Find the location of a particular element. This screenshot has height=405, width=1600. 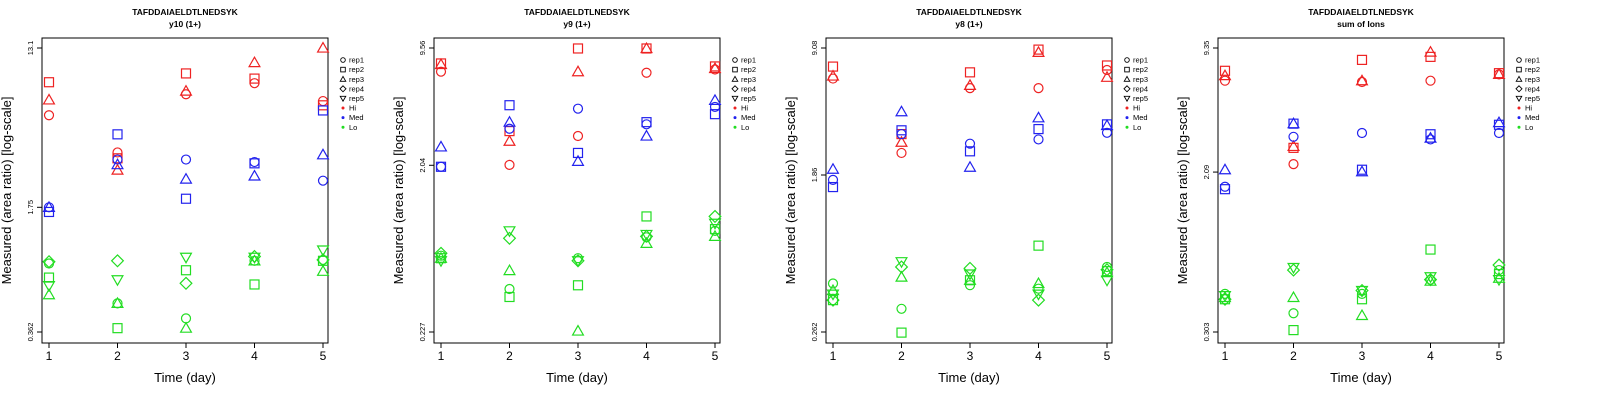

legend-symbol-rep5 is located at coordinates (1519, 99).